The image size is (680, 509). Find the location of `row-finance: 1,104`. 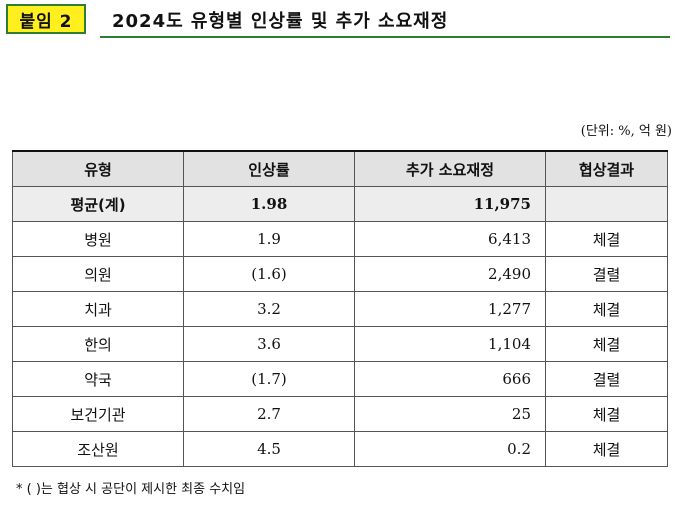

row-finance: 1,104 is located at coordinates (450, 344).